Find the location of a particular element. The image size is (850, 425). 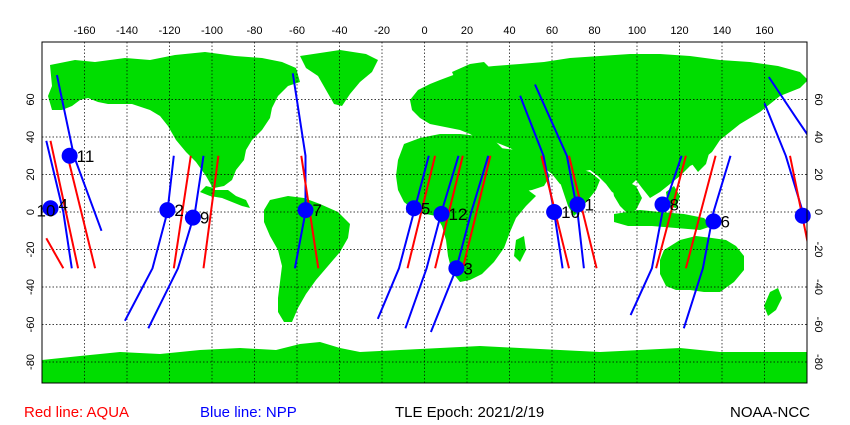

lat-tick-label-left: -20 is located at coordinates (31, 250).